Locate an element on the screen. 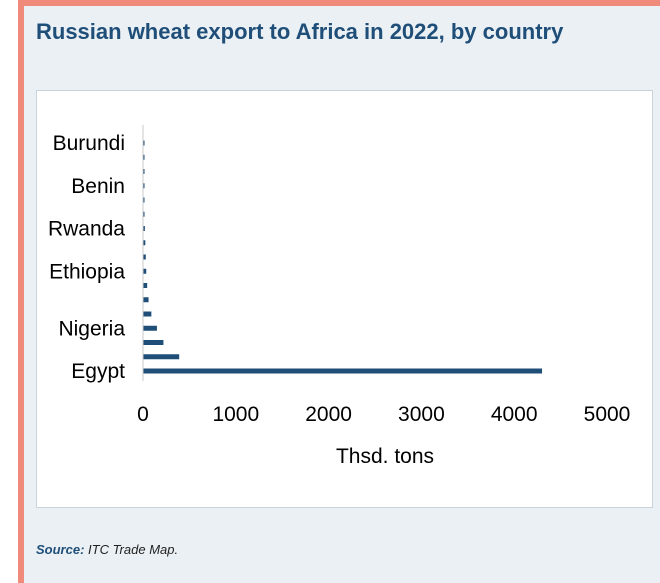  y-tick-label: Burundi is located at coordinates (89, 143).